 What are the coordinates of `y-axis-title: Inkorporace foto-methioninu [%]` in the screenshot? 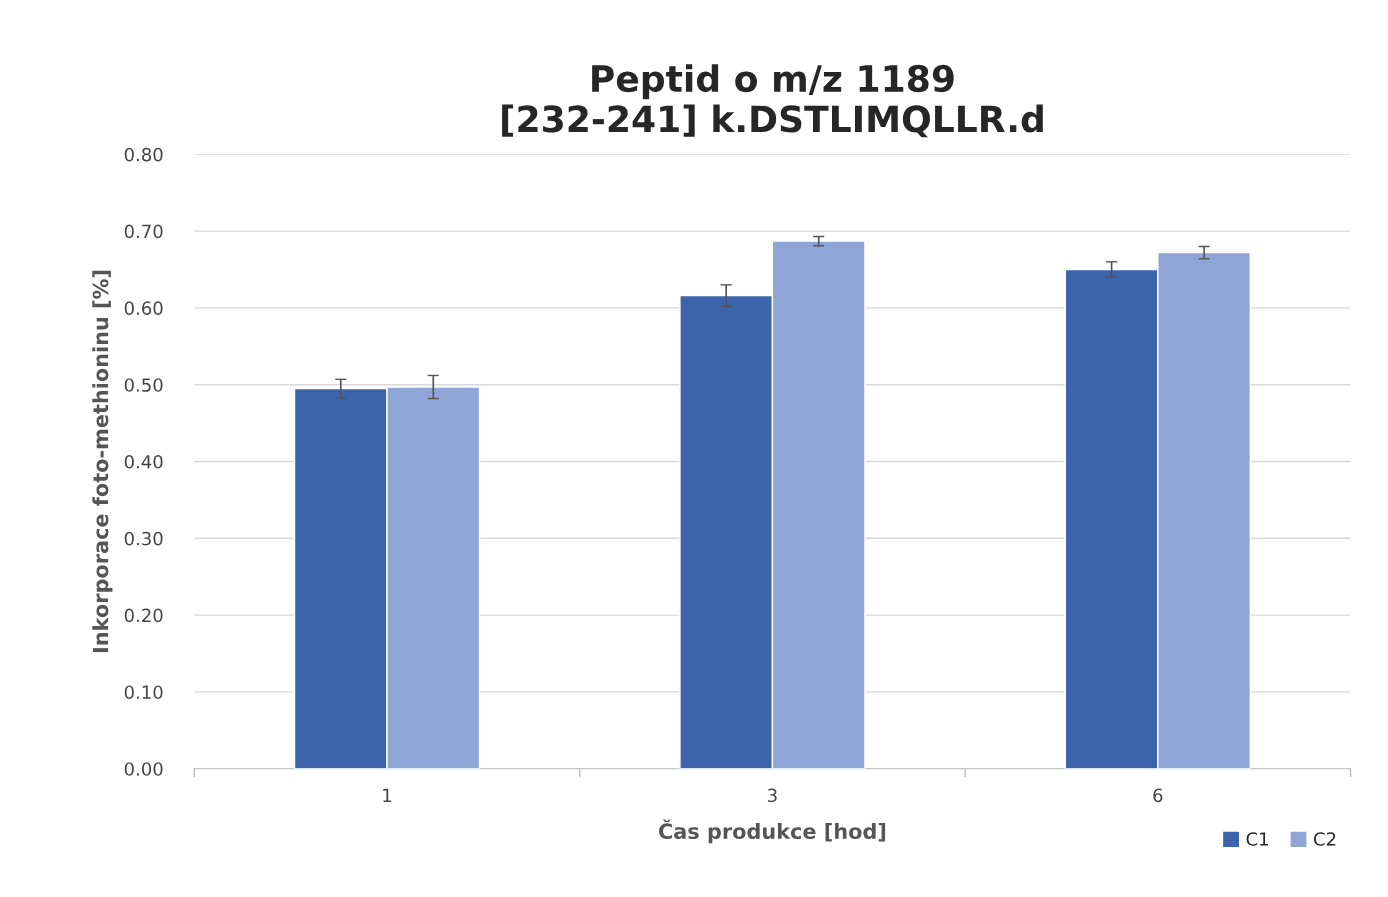 It's located at (102, 461).